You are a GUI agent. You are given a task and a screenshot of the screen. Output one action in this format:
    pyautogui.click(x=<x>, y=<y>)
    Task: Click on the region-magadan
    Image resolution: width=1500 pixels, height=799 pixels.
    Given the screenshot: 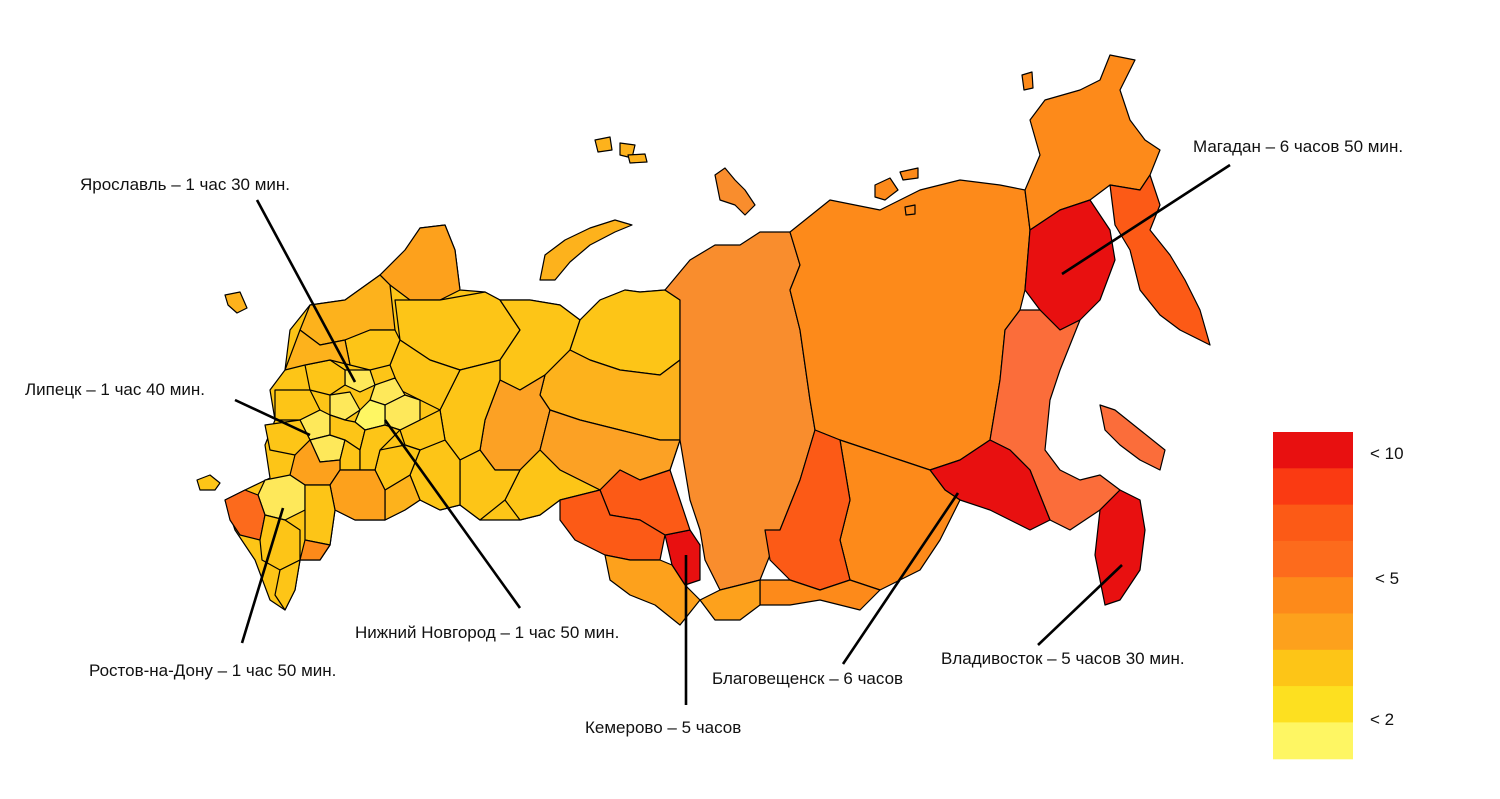 What is the action you would take?
    pyautogui.click(x=1070, y=265)
    